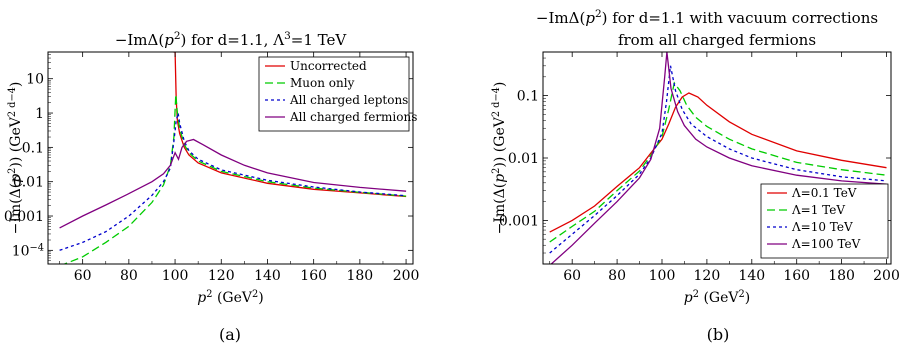  I want to click on chart-title-line2: from all charged fermions, so click(717, 40).